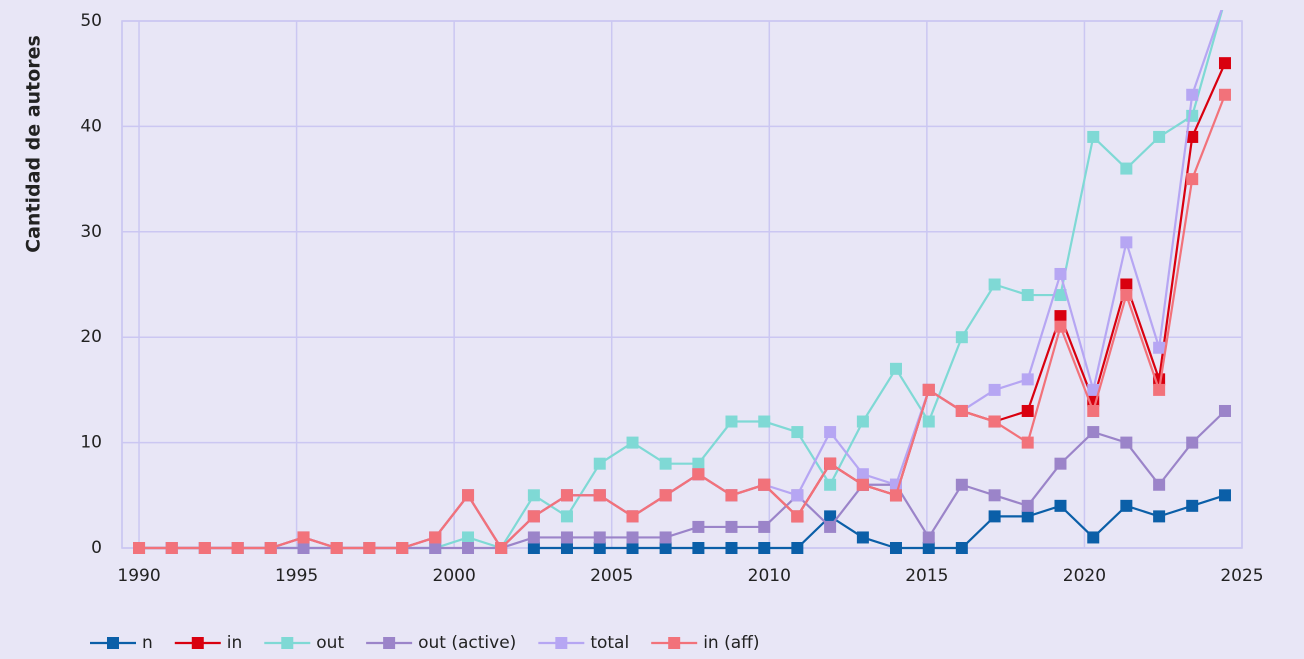 The height and width of the screenshot is (659, 1304). Describe the element at coordinates (926, 576) in the screenshot. I see `x-tick-label: 2015` at that location.